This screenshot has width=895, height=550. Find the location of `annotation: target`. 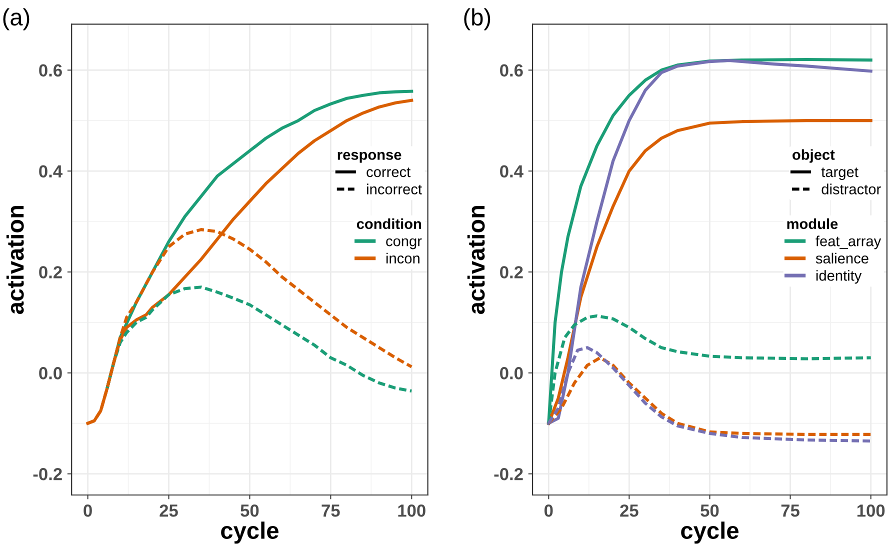

annotation: target is located at coordinates (839, 174).